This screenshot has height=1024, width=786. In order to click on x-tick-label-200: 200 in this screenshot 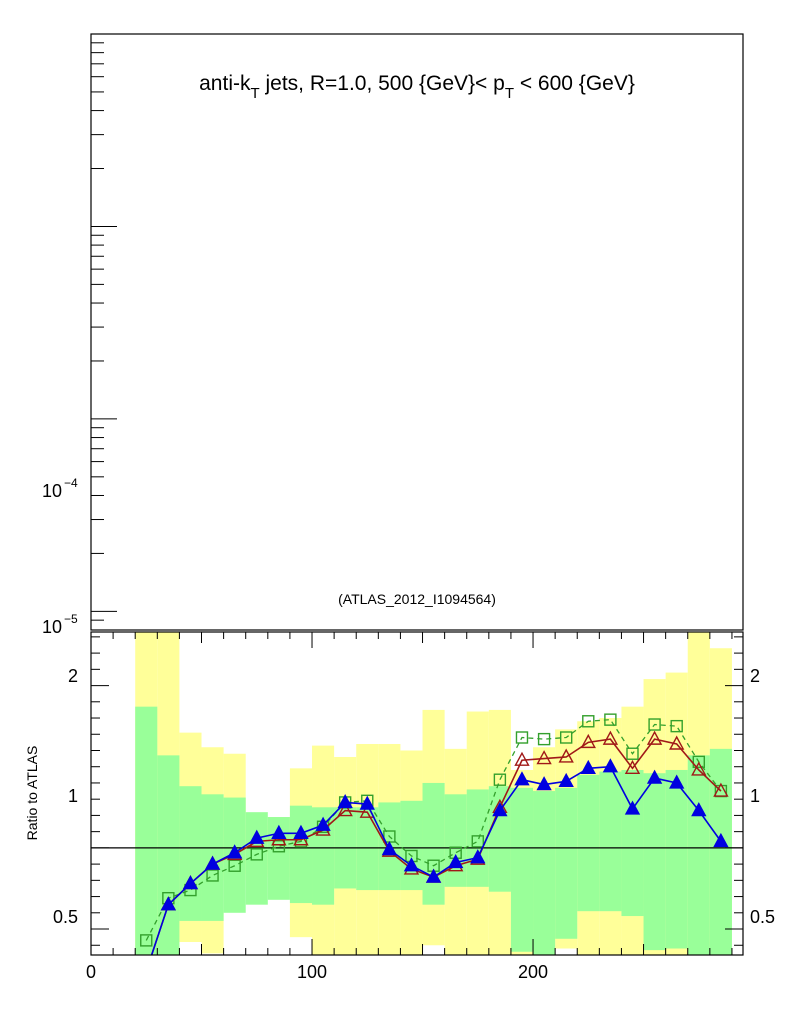, I will do `click(533, 972)`.